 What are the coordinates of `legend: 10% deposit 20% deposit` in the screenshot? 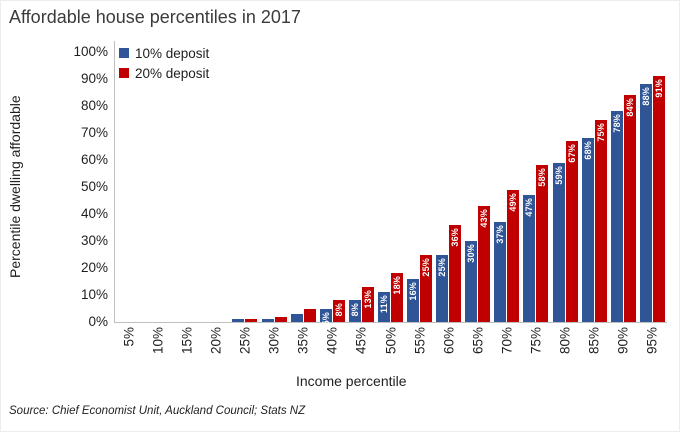 It's located at (164, 63).